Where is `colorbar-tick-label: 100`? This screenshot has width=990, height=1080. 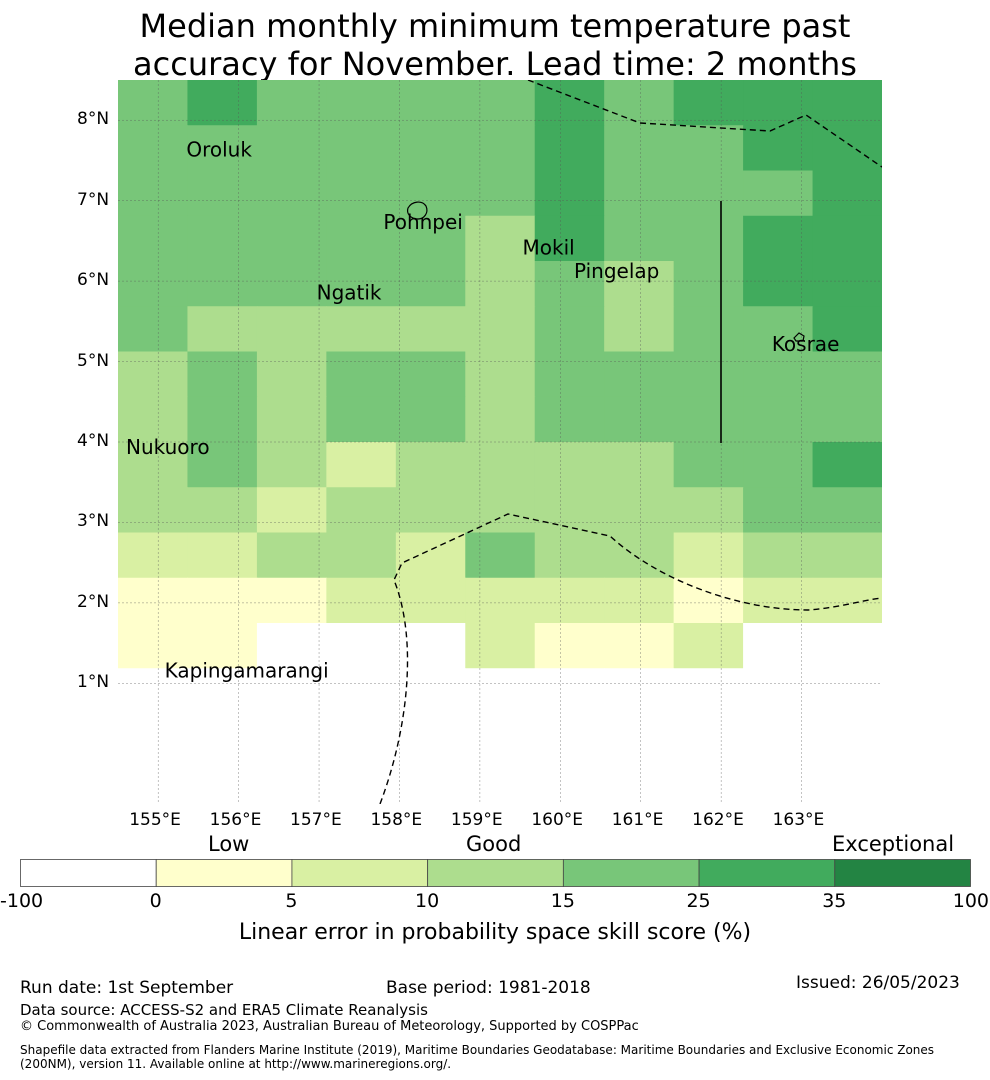 colorbar-tick-label: 100 is located at coordinates (970, 901).